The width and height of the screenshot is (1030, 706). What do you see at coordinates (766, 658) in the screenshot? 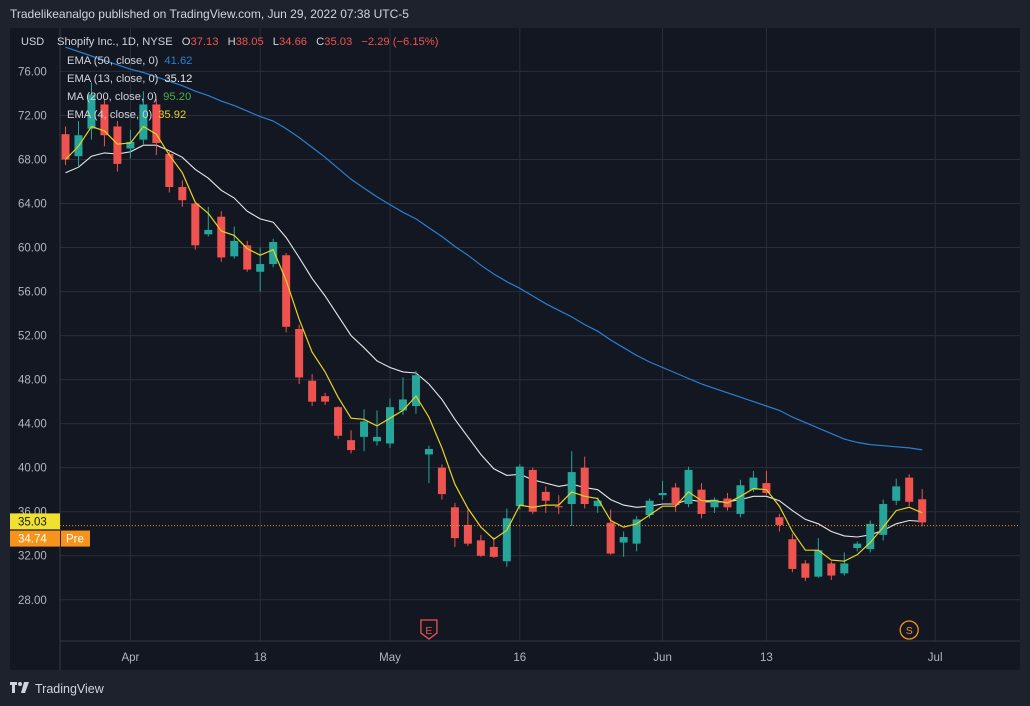
I see `x-tick-label: 13` at bounding box center [766, 658].